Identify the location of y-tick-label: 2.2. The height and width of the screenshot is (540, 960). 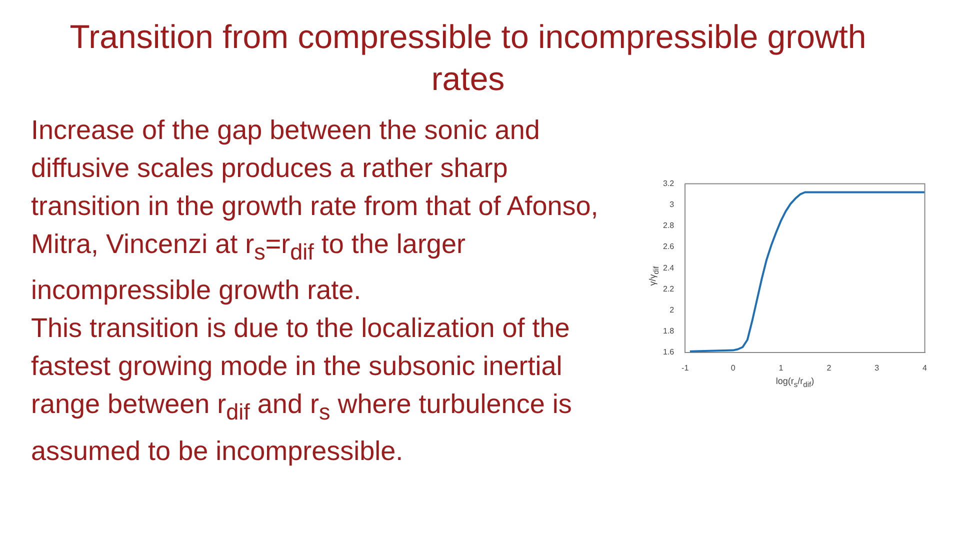
(668, 289).